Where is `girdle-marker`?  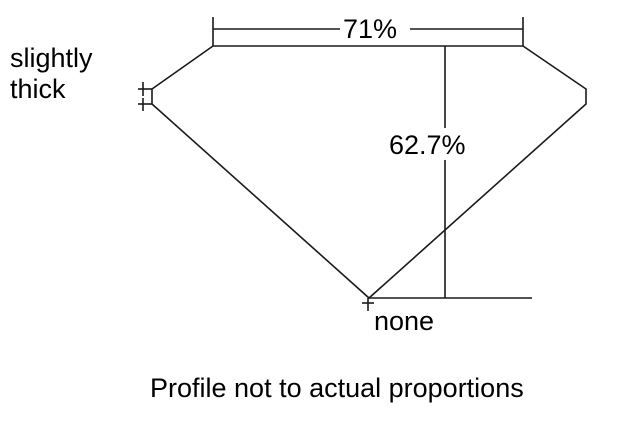
girdle-marker is located at coordinates (145, 96).